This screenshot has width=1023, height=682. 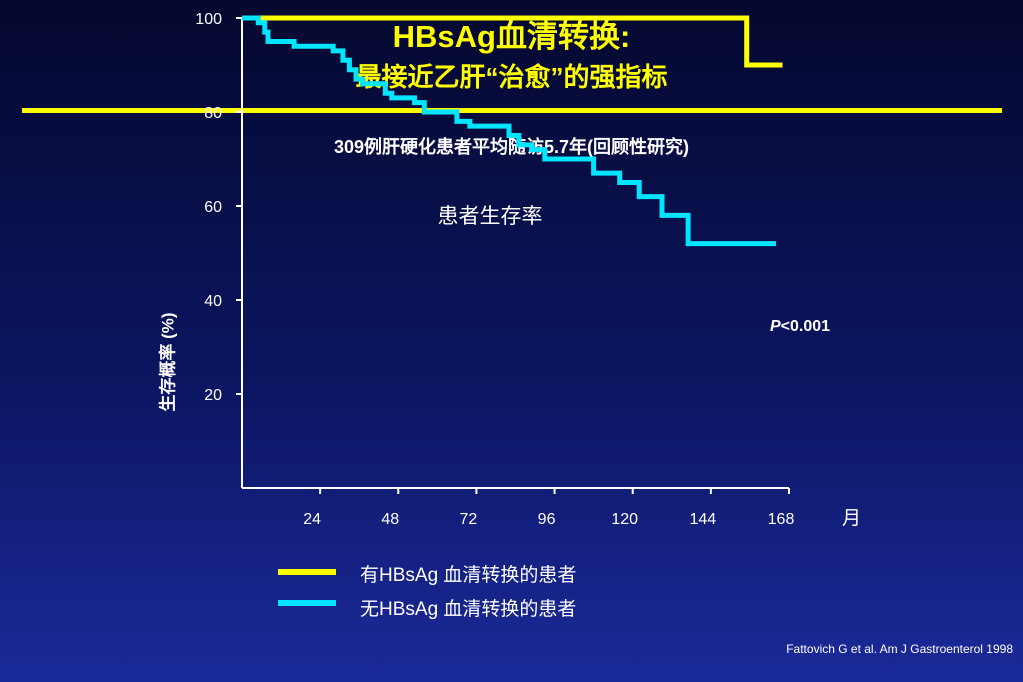 I want to click on y-tick-label: 100, so click(x=208, y=19).